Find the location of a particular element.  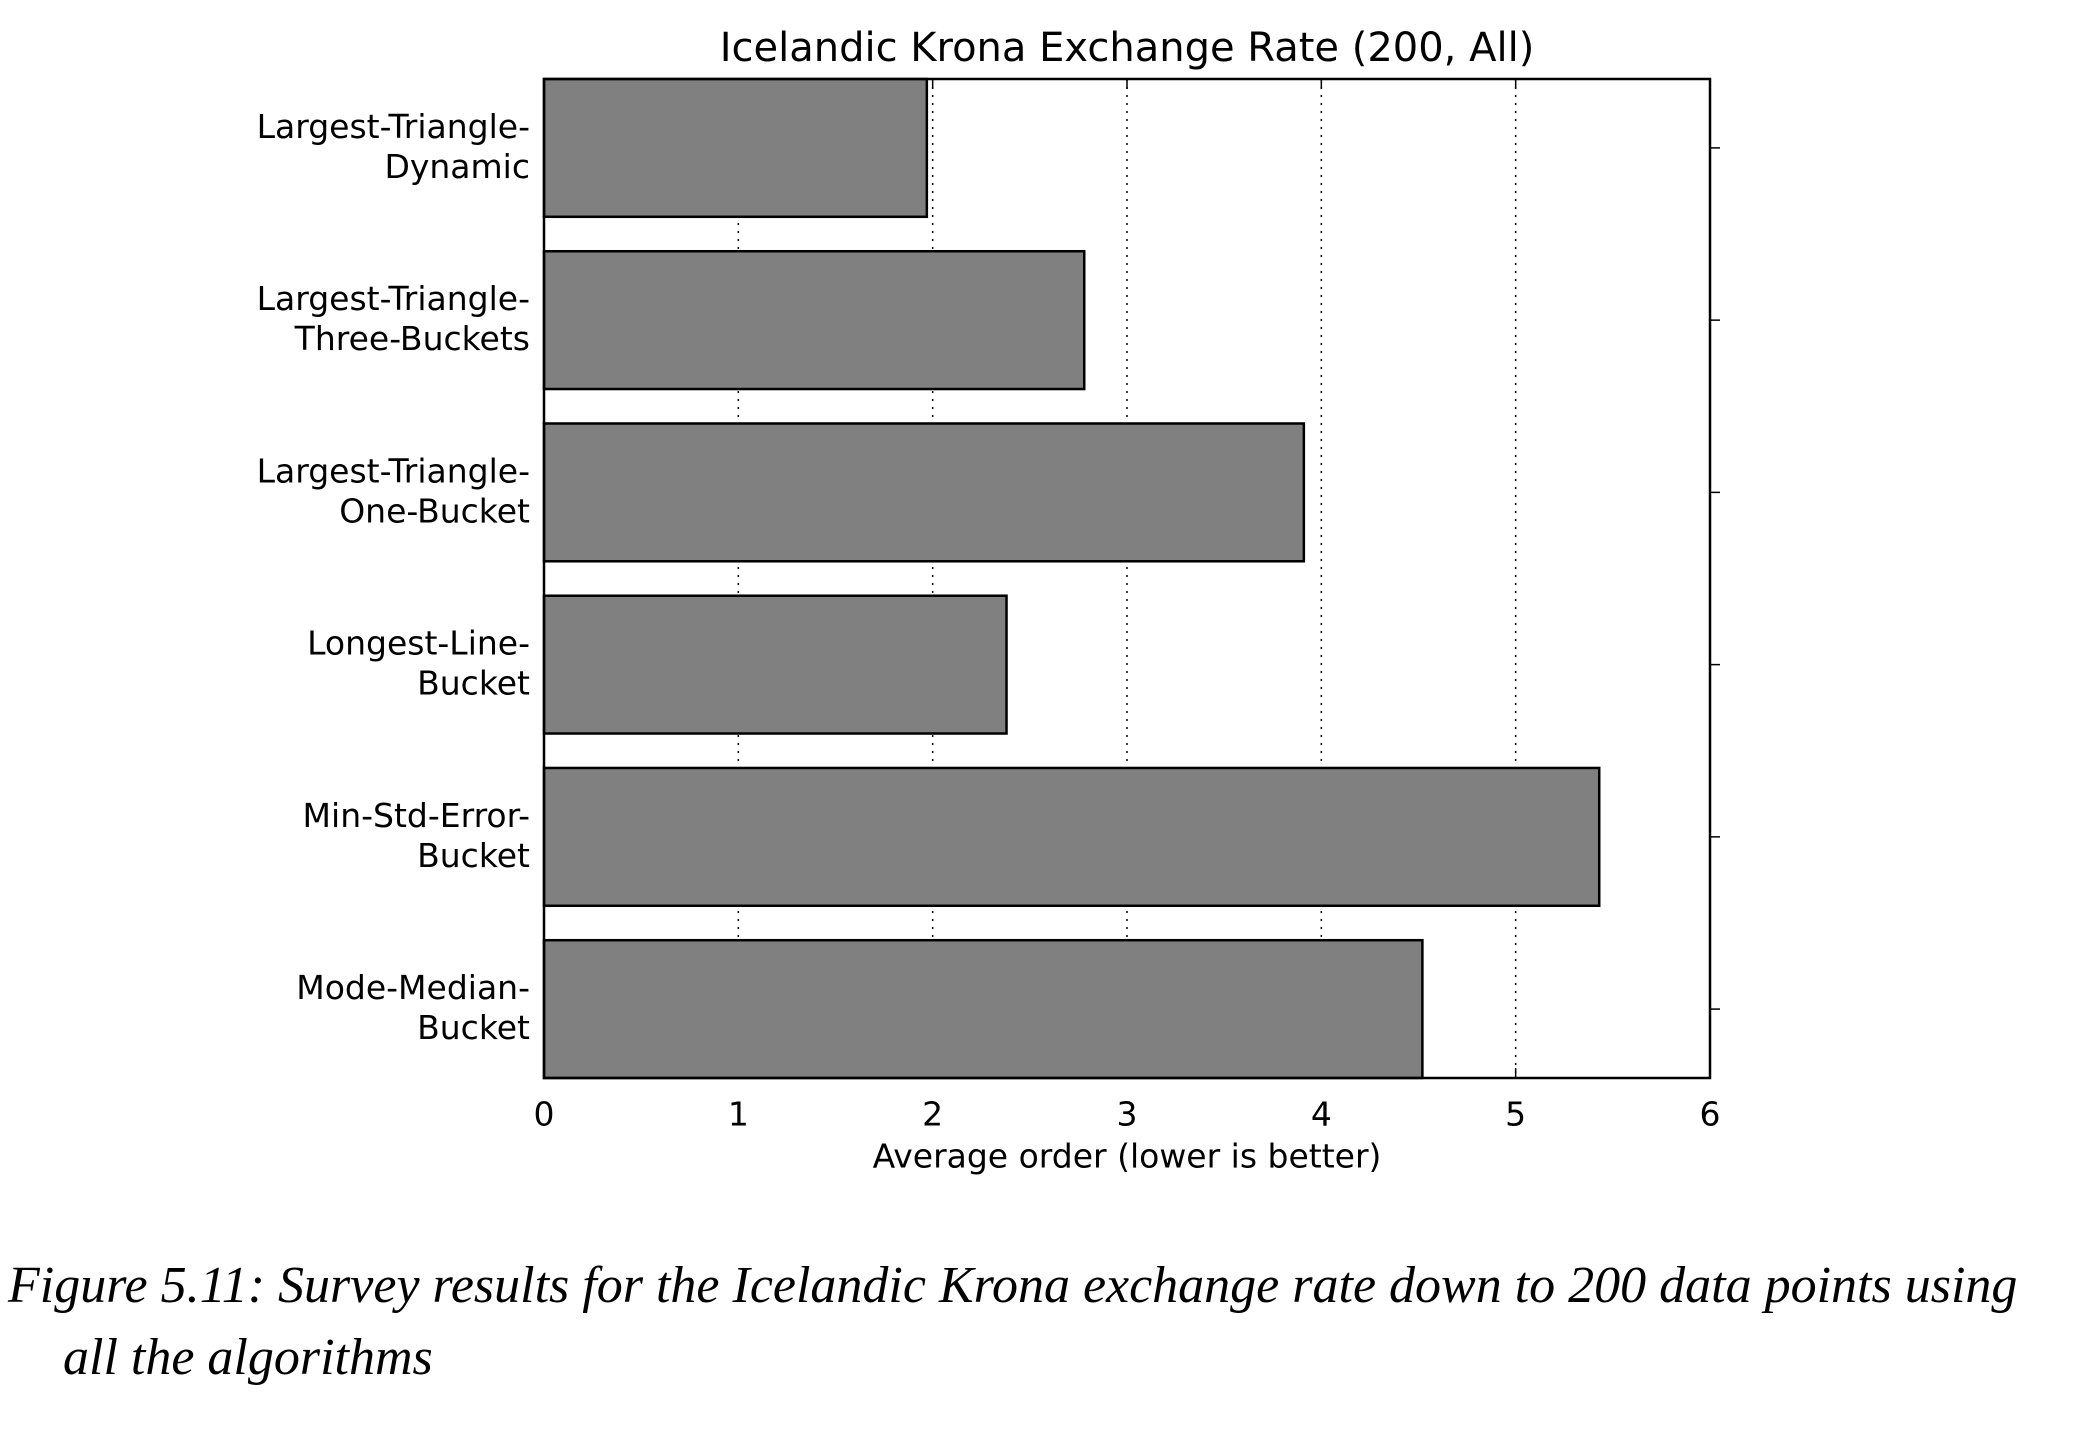

x-tick-label: 3 is located at coordinates (1127, 1114).